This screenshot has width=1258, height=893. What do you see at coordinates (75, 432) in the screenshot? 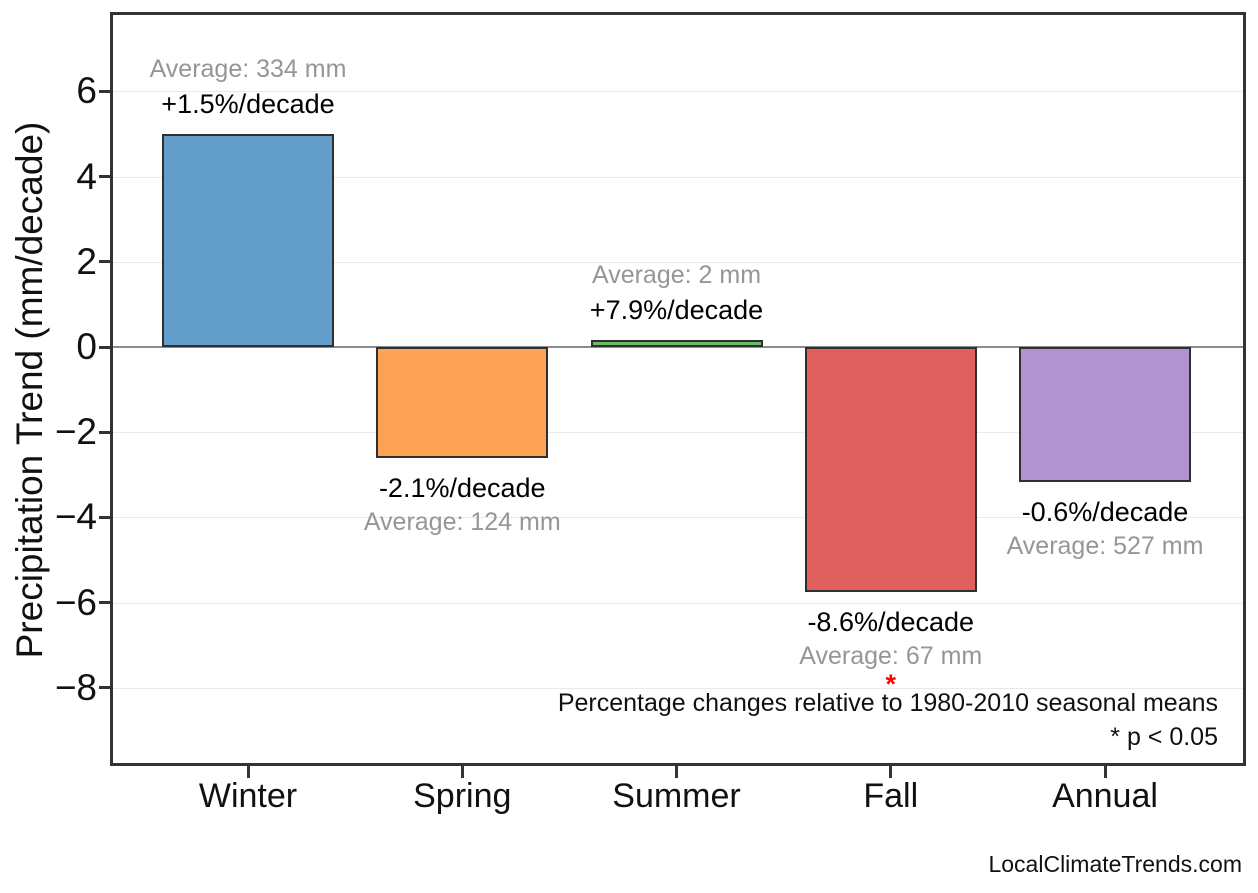
I see `y-tick-label--2: −2` at bounding box center [75, 432].